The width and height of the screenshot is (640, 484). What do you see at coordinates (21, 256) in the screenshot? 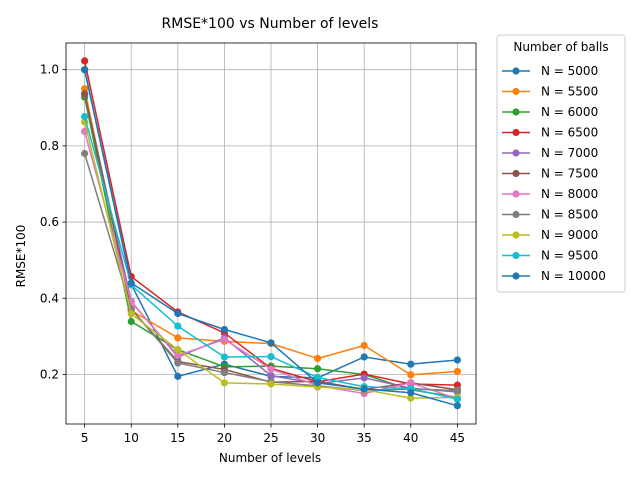
I see `y-axis-label: RMSE*100` at bounding box center [21, 256].